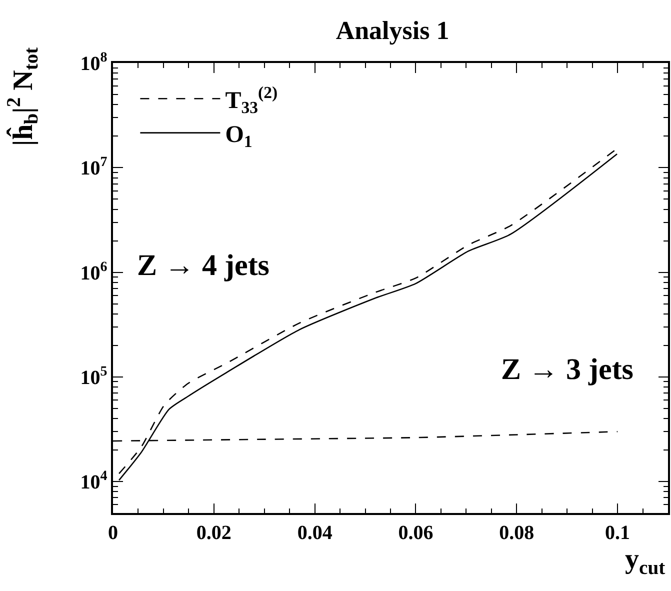 This screenshot has width=671, height=591. What do you see at coordinates (393, 30) in the screenshot?
I see `chart-title: Analysis 1` at bounding box center [393, 30].